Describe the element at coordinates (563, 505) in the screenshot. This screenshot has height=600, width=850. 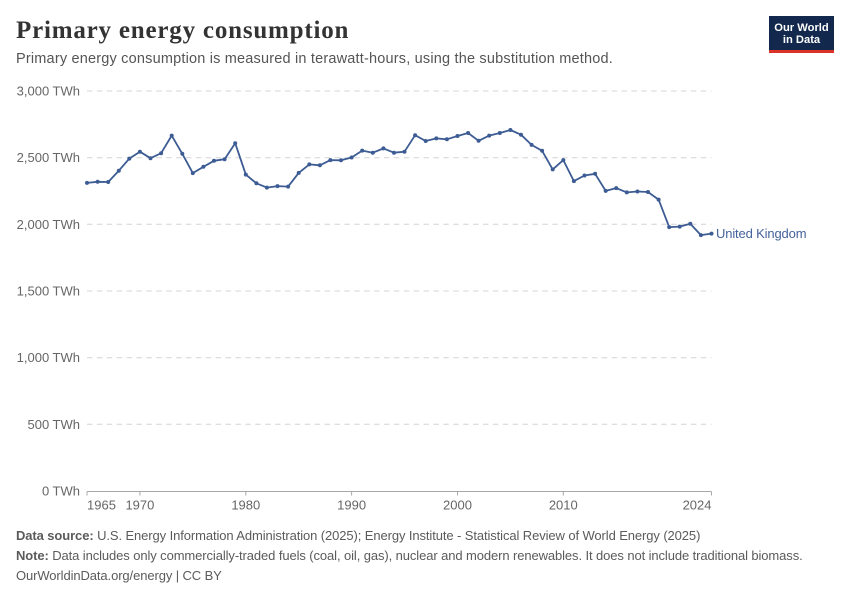
I see `svg-text: 2010` at that location.